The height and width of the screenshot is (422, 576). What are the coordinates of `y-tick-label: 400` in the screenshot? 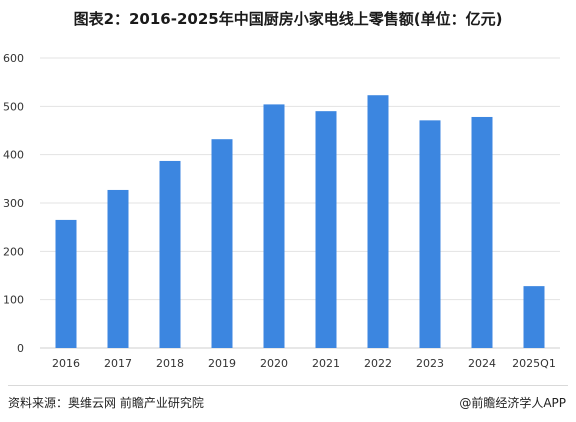 It's located at (13, 155).